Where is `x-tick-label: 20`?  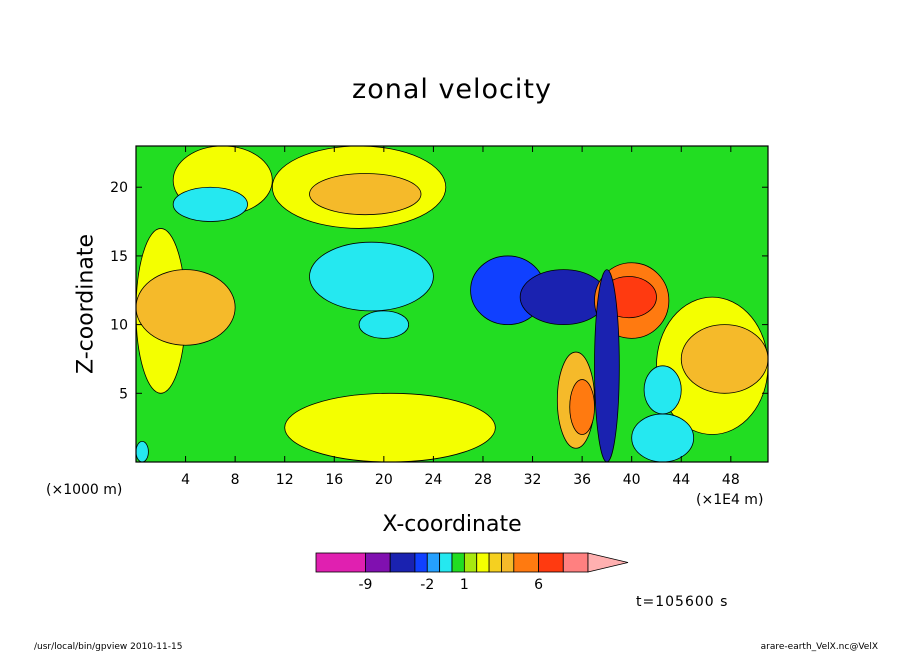 x-tick-label: 20 is located at coordinates (384, 480).